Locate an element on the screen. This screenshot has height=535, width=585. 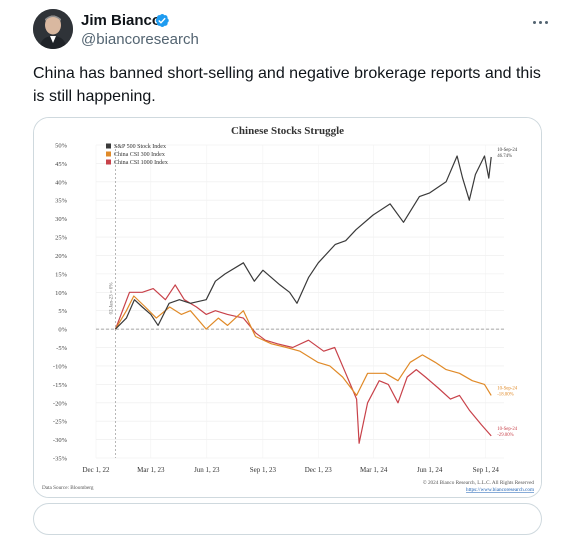
more-options-button is located at coordinates (540, 22).